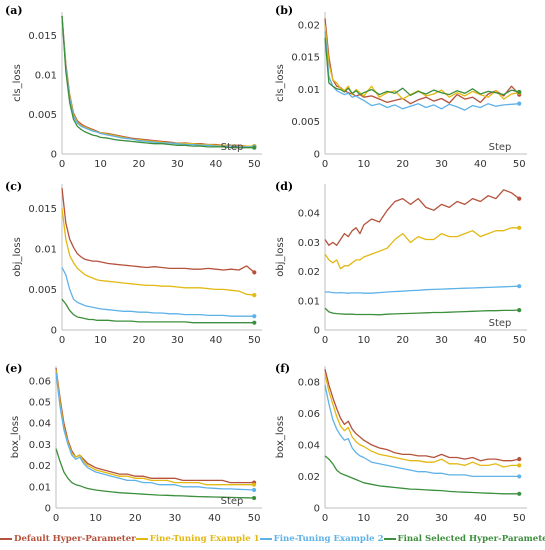 This screenshot has height=550, width=545. Describe the element at coordinates (75, 539) in the screenshot. I see `legend-label-default: Default Hyper-Parameter` at that location.